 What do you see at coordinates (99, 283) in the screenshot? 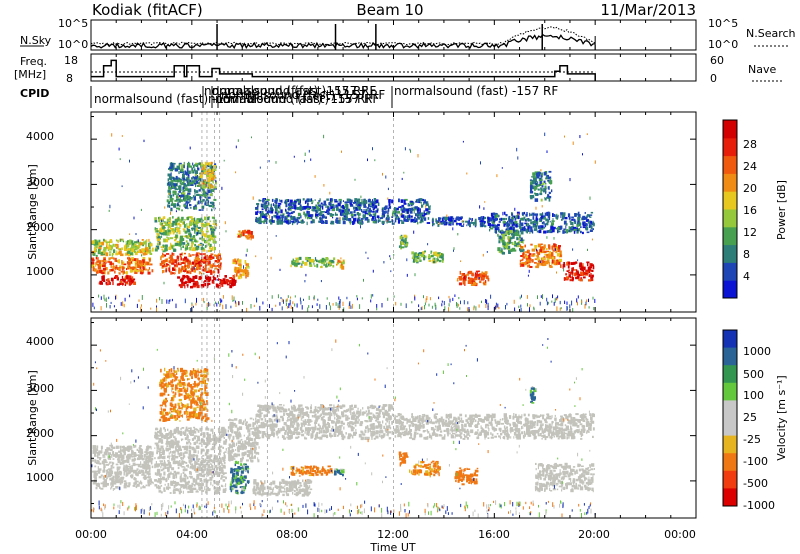
I see `power-region-2-cell` at bounding box center [99, 283].